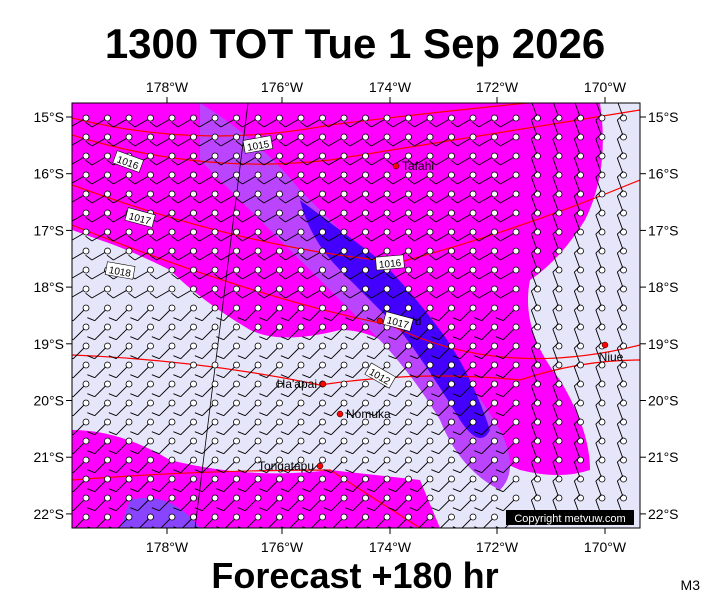  What do you see at coordinates (663, 287) in the screenshot?
I see `lat-label-right: 18°S` at bounding box center [663, 287].